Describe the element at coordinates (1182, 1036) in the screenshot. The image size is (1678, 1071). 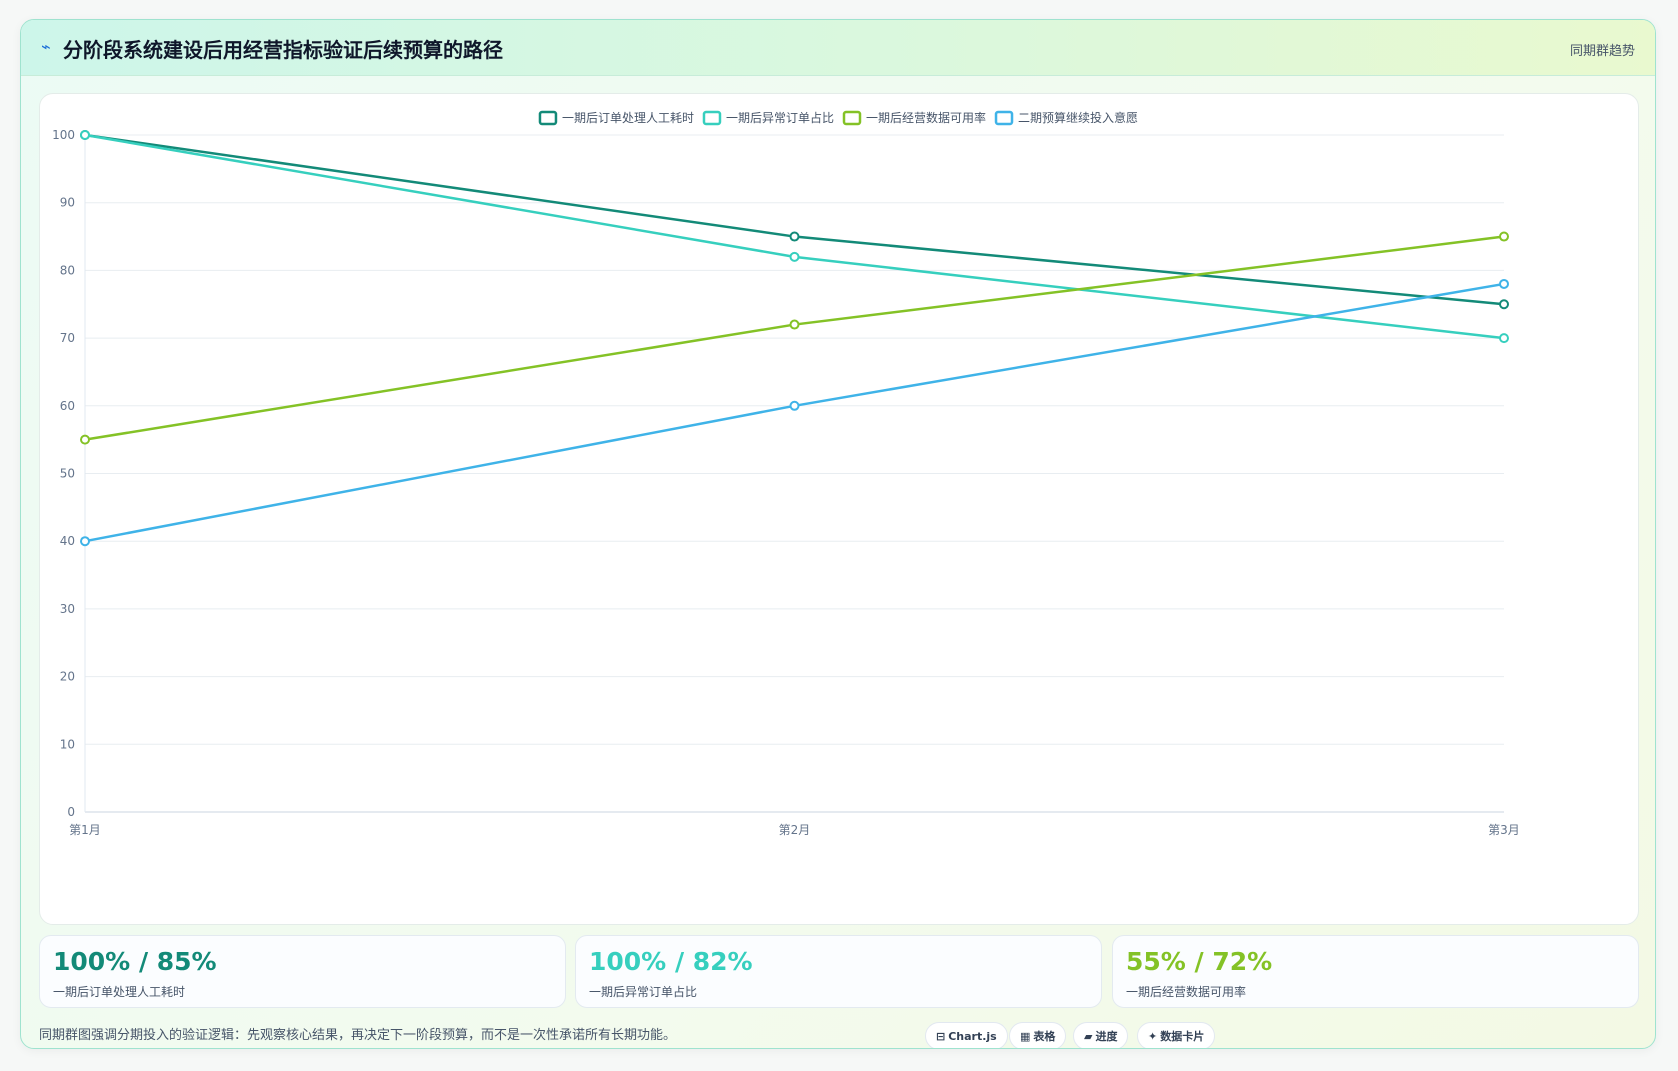
I see `chip-label: 数据卡片` at that location.